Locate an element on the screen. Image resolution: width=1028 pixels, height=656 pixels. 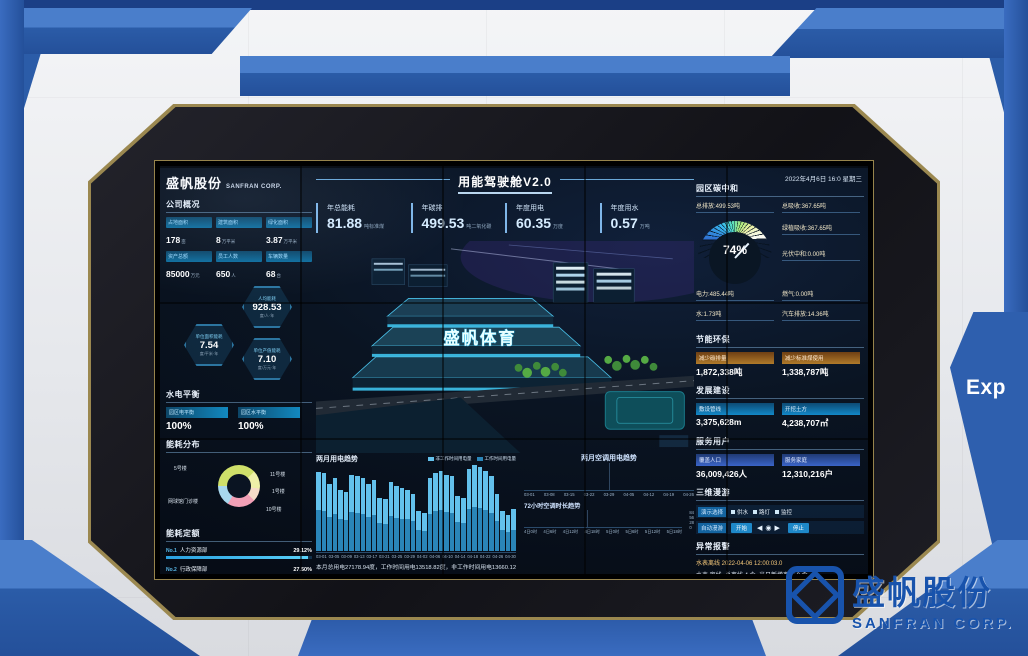
users-stat: 服务家庭 12,310,216户 is located at coordinates (821, 467).